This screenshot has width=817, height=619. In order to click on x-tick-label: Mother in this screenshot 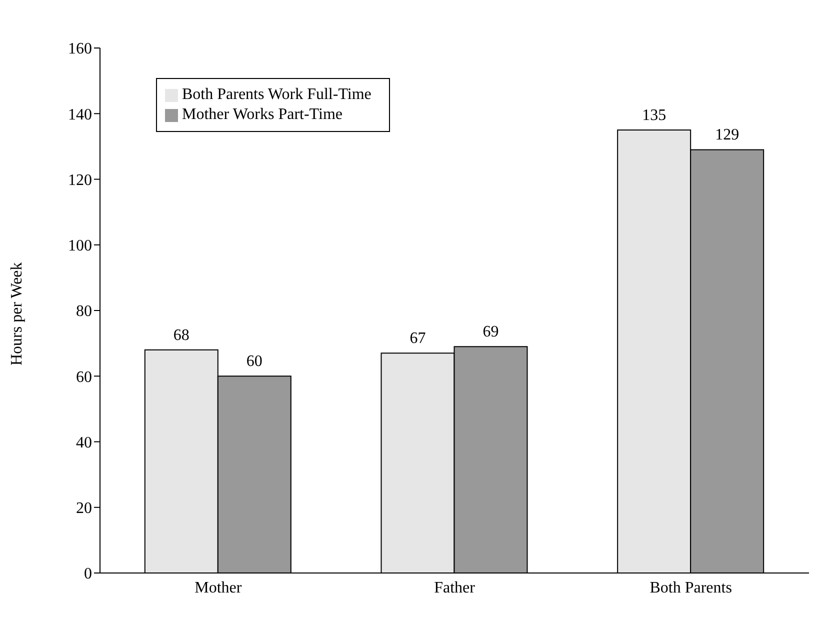, I will do `click(218, 587)`.